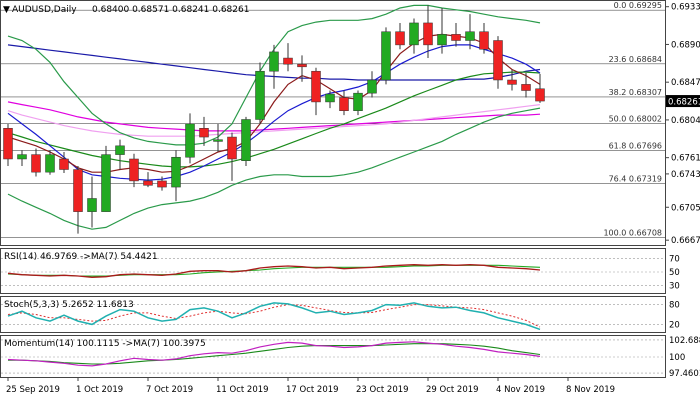  What do you see at coordinates (674, 325) in the screenshot?
I see `indicator-tick-label: 20` at bounding box center [674, 325].